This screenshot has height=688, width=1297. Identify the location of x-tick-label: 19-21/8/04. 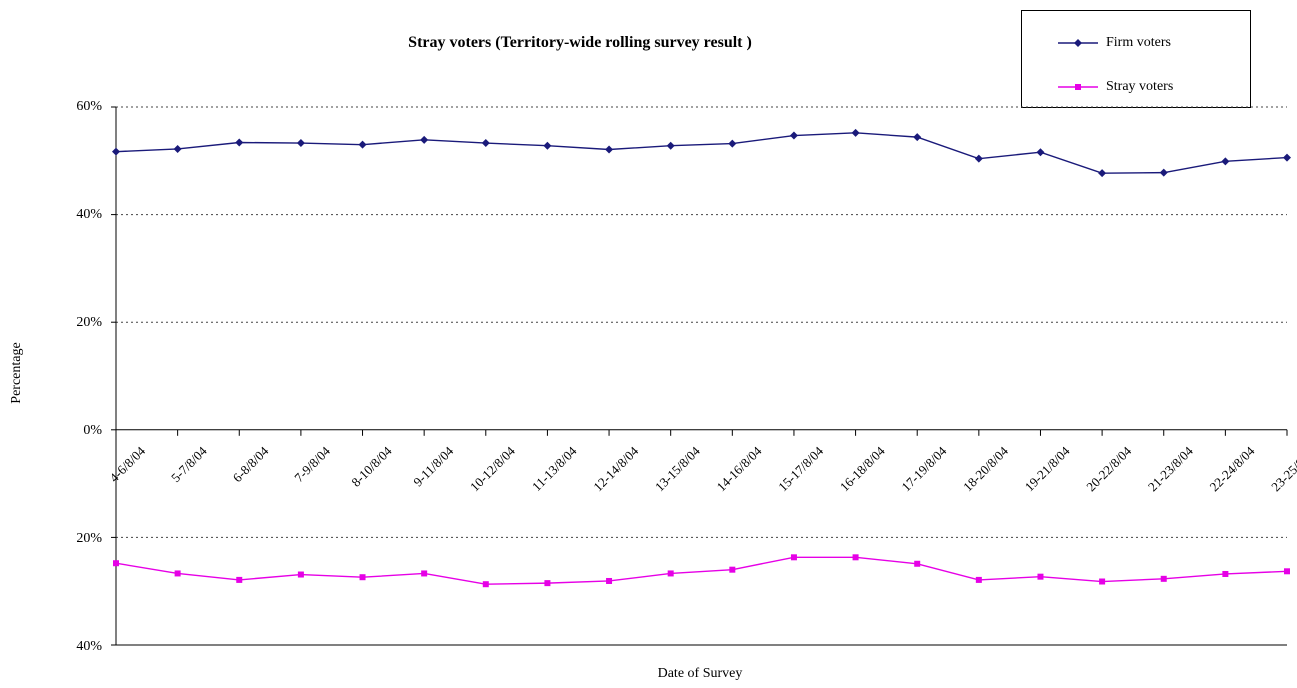
(1047, 468).